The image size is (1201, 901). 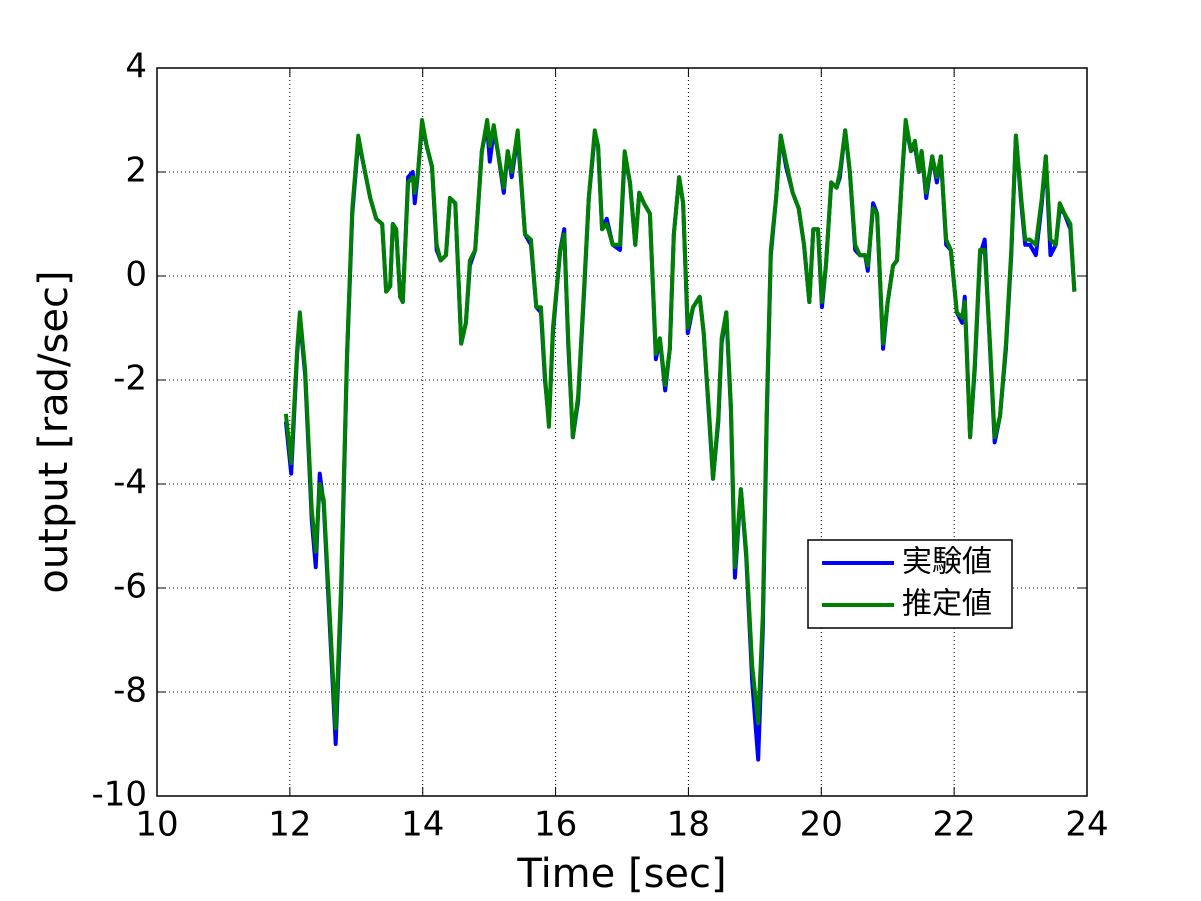 What do you see at coordinates (821, 825) in the screenshot?
I see `x-tick-label: 20` at bounding box center [821, 825].